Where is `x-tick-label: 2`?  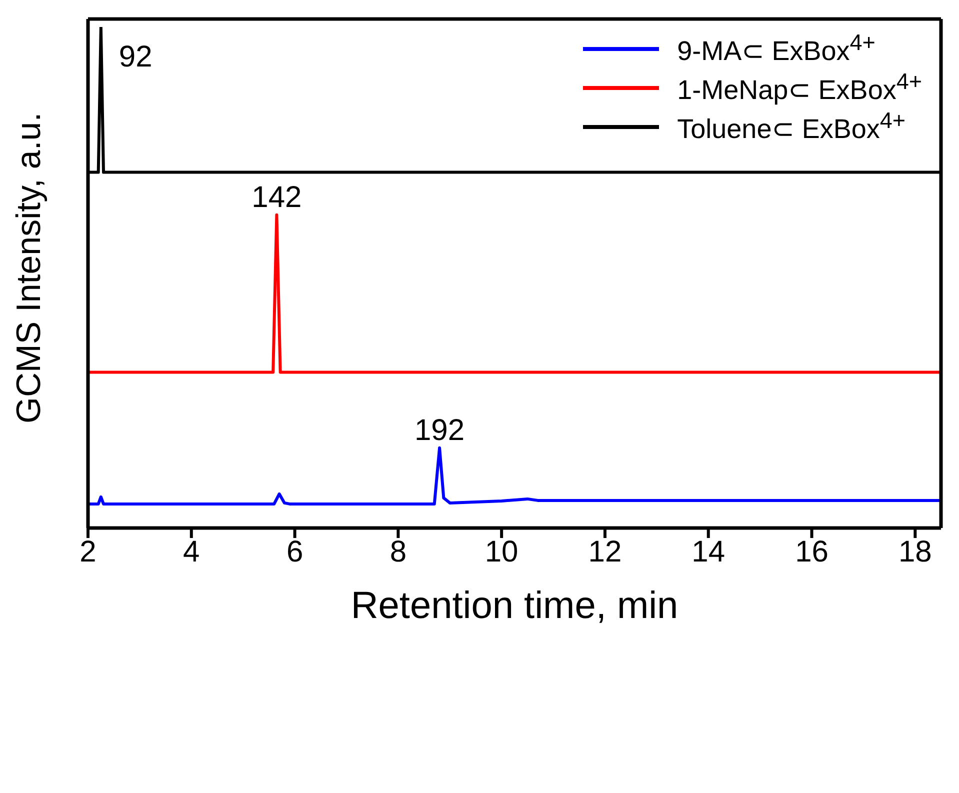 x-tick-label: 2 is located at coordinates (88, 551).